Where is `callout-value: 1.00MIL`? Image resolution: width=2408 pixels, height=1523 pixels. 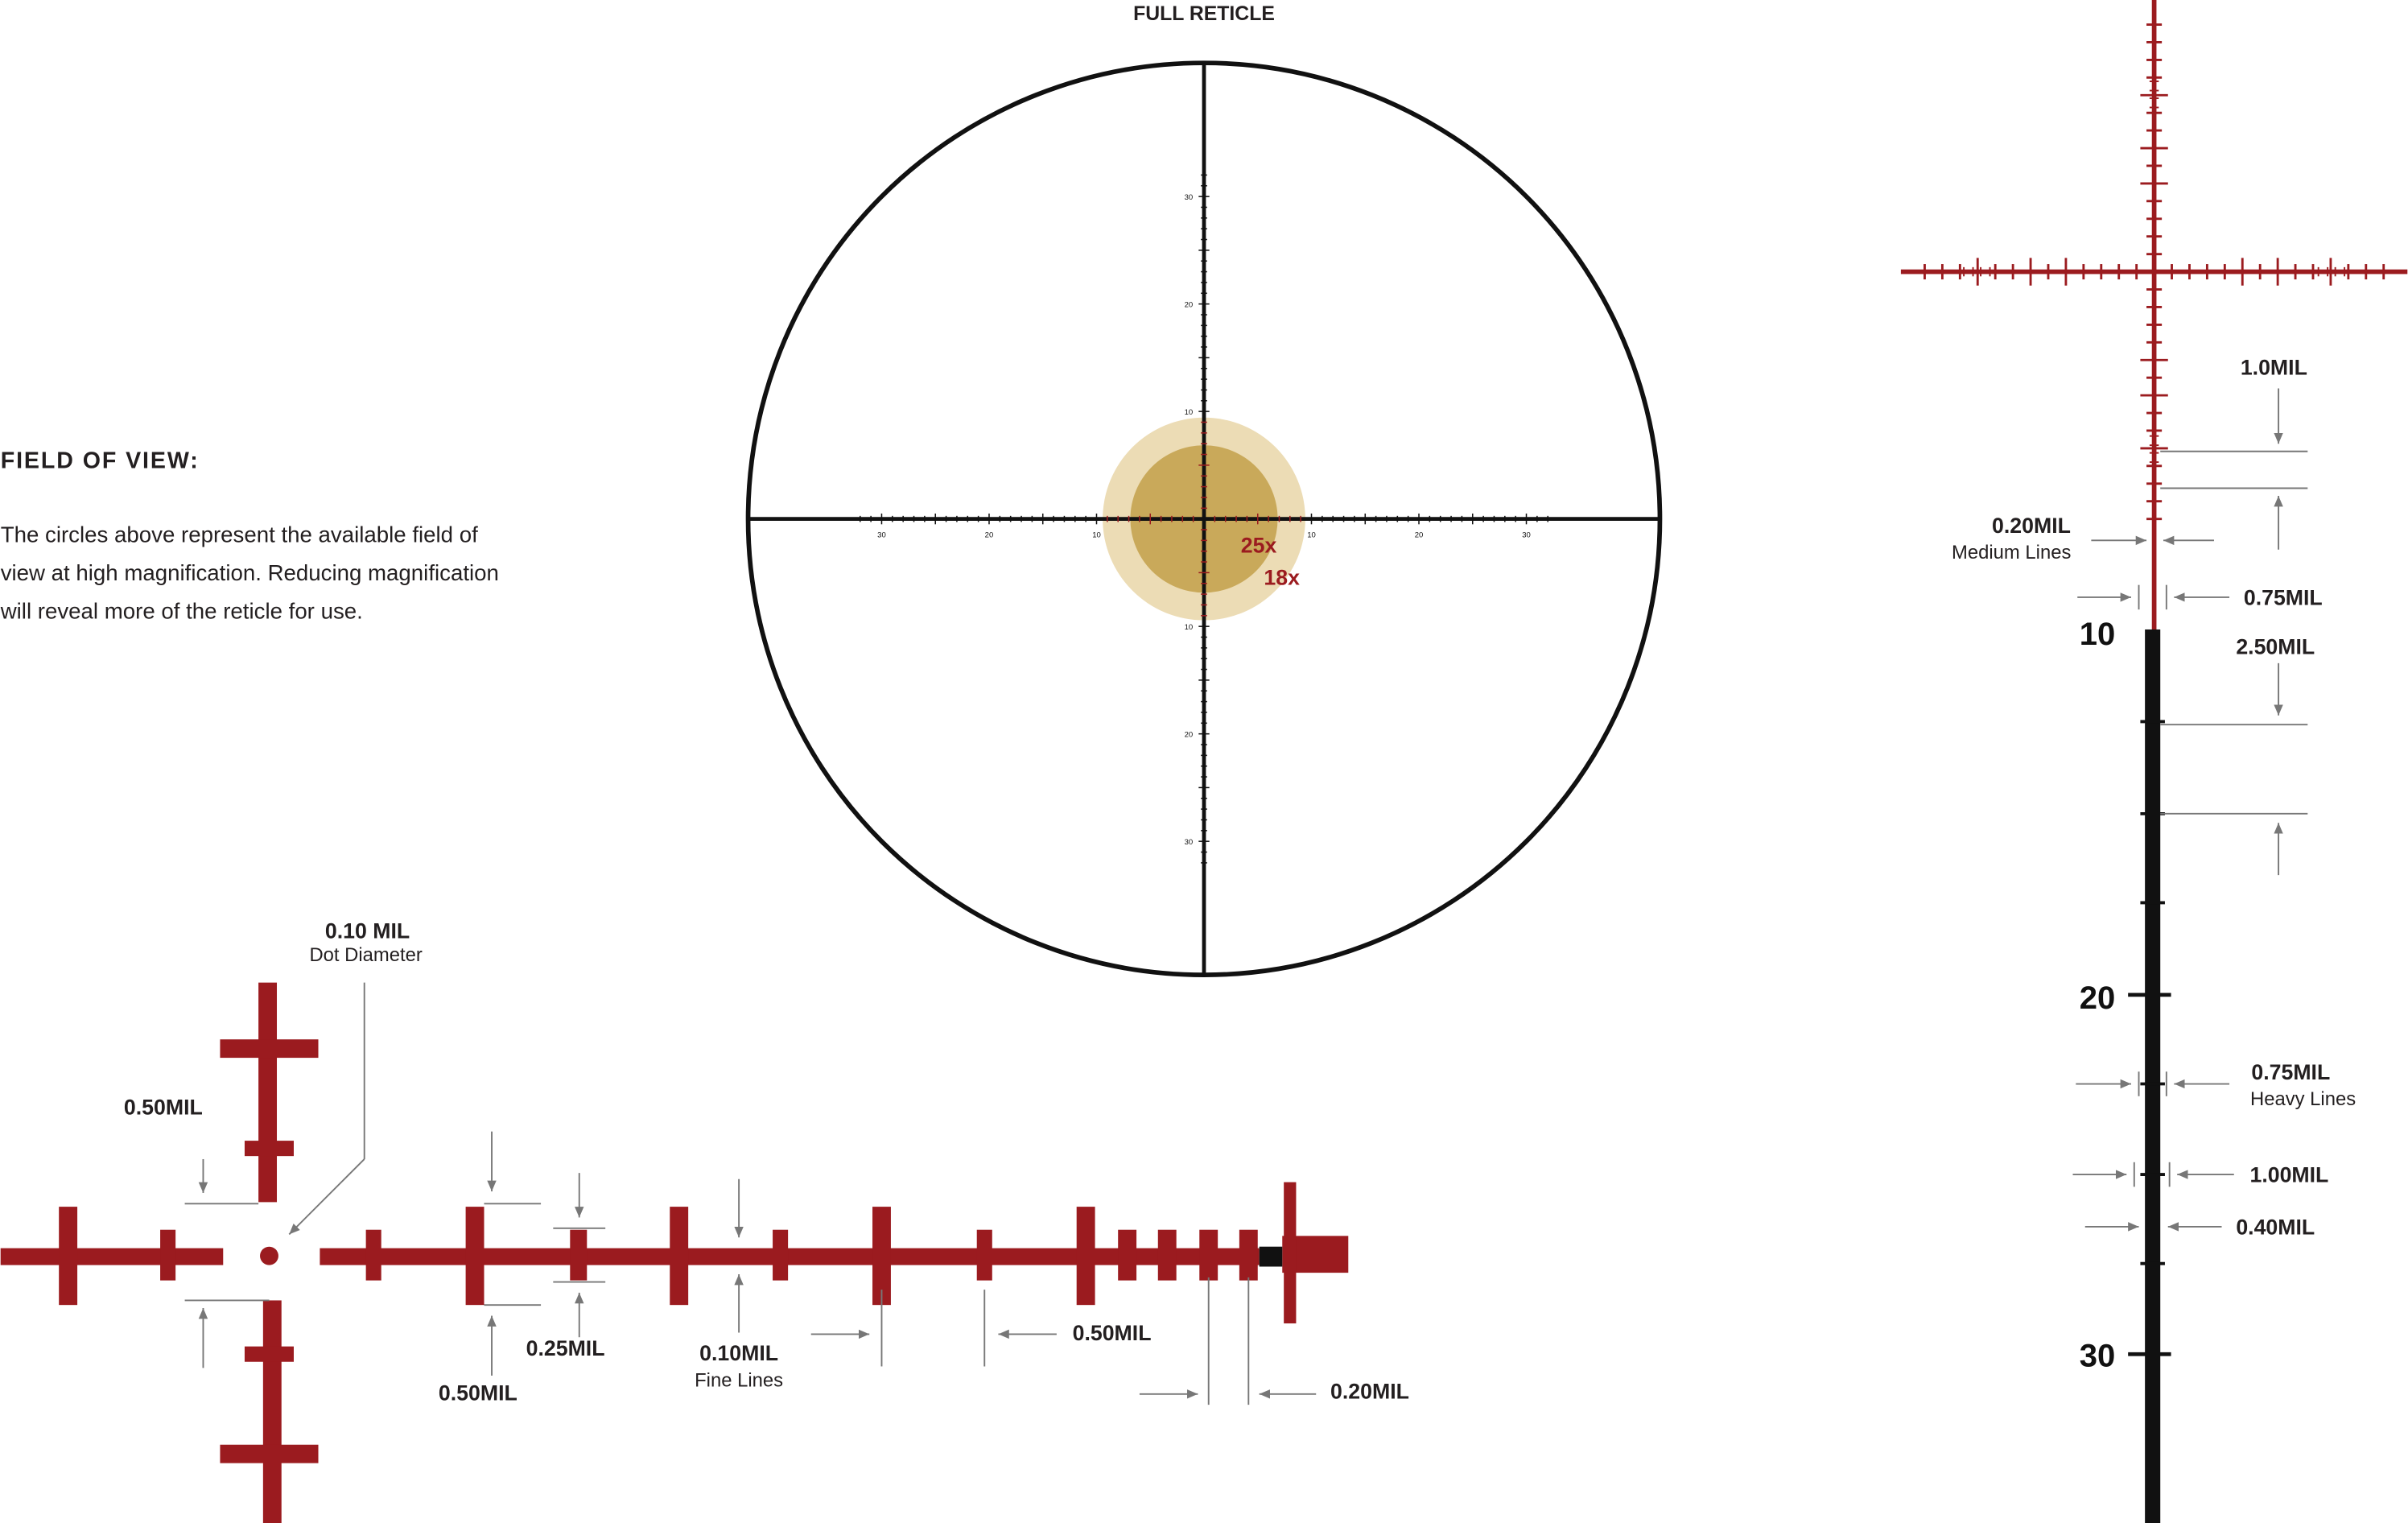
callout-value: 1.00MIL is located at coordinates (2288, 1175).